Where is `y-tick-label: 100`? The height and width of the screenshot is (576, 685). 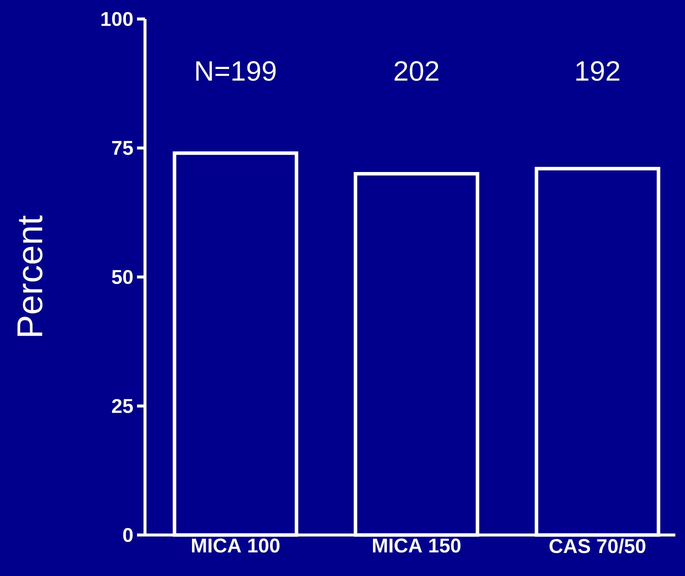 y-tick-label: 100 is located at coordinates (117, 19).